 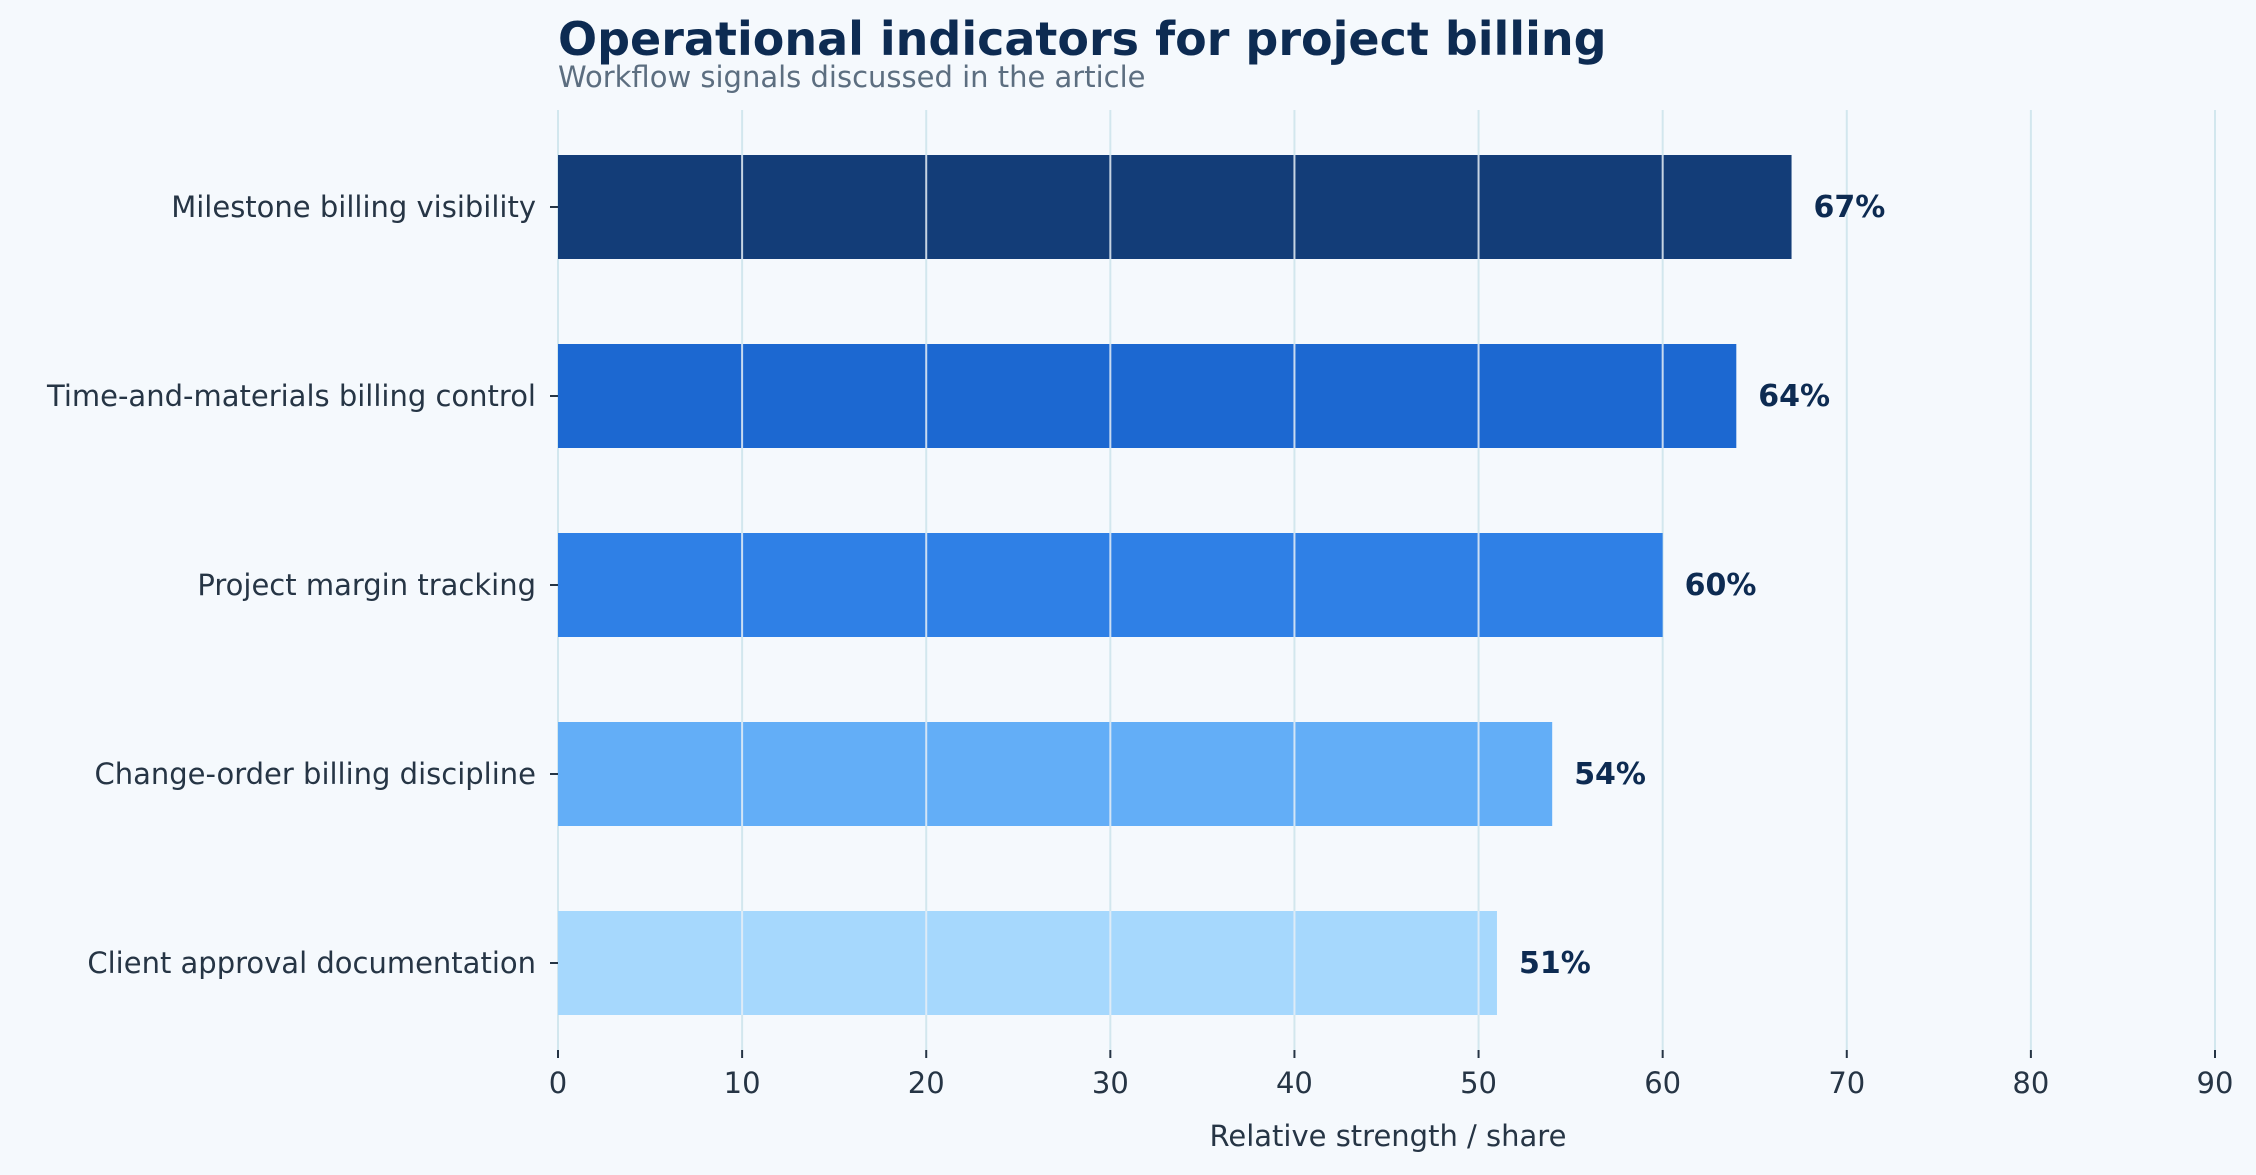 I want to click on y-category-label-3: Change-order billing discipline, so click(x=315, y=774).